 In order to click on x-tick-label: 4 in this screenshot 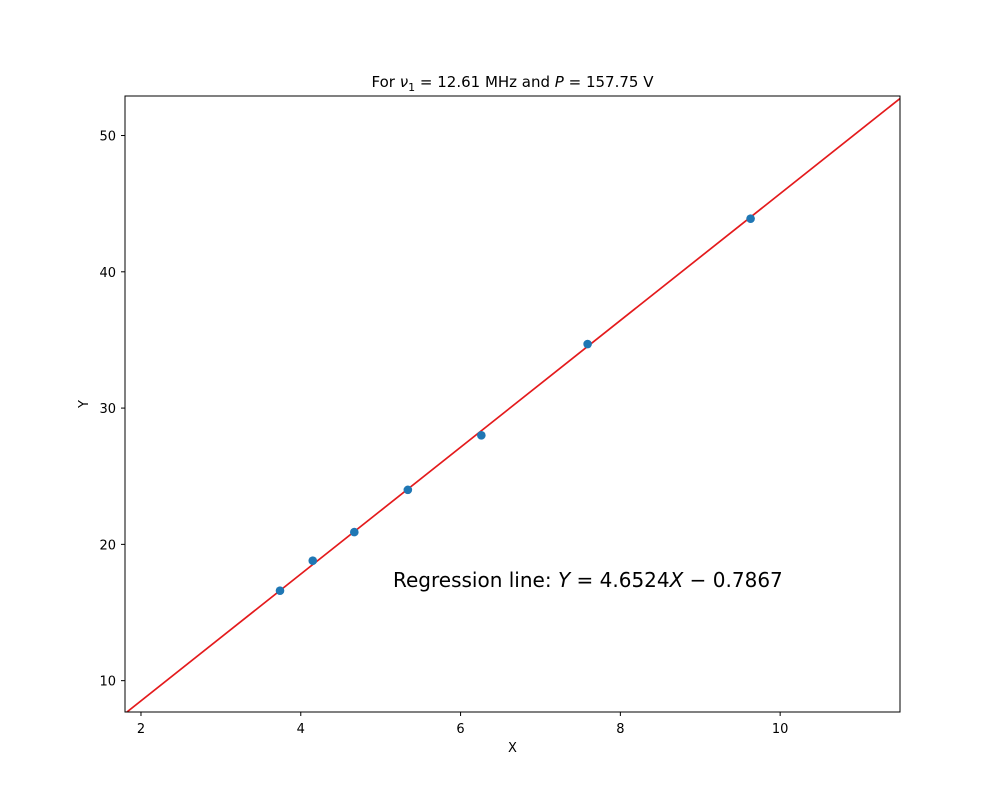, I will do `click(301, 729)`.